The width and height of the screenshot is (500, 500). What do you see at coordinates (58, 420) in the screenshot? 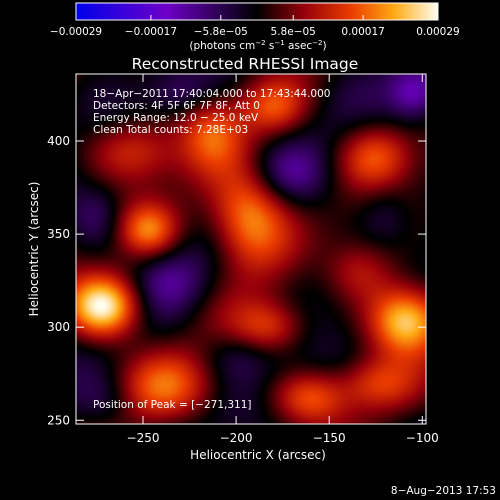
I see `y-tick-label: 250` at bounding box center [58, 420].